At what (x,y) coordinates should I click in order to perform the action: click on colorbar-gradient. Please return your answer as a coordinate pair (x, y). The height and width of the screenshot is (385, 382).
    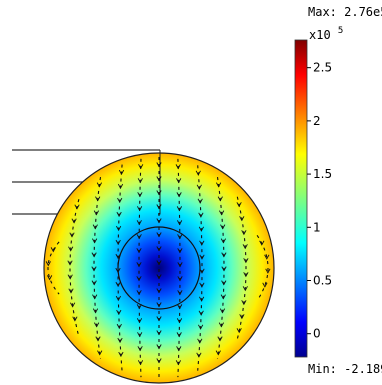
    Looking at the image, I should click on (301, 198).